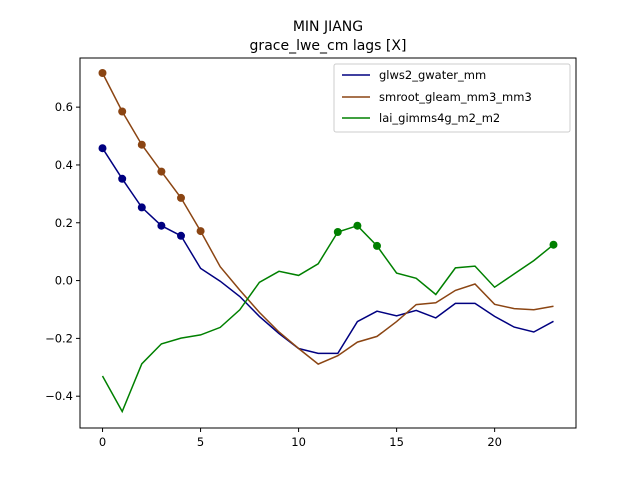 This screenshot has width=640, height=480. I want to click on y-tick-label: 0.4, so click(64, 165).